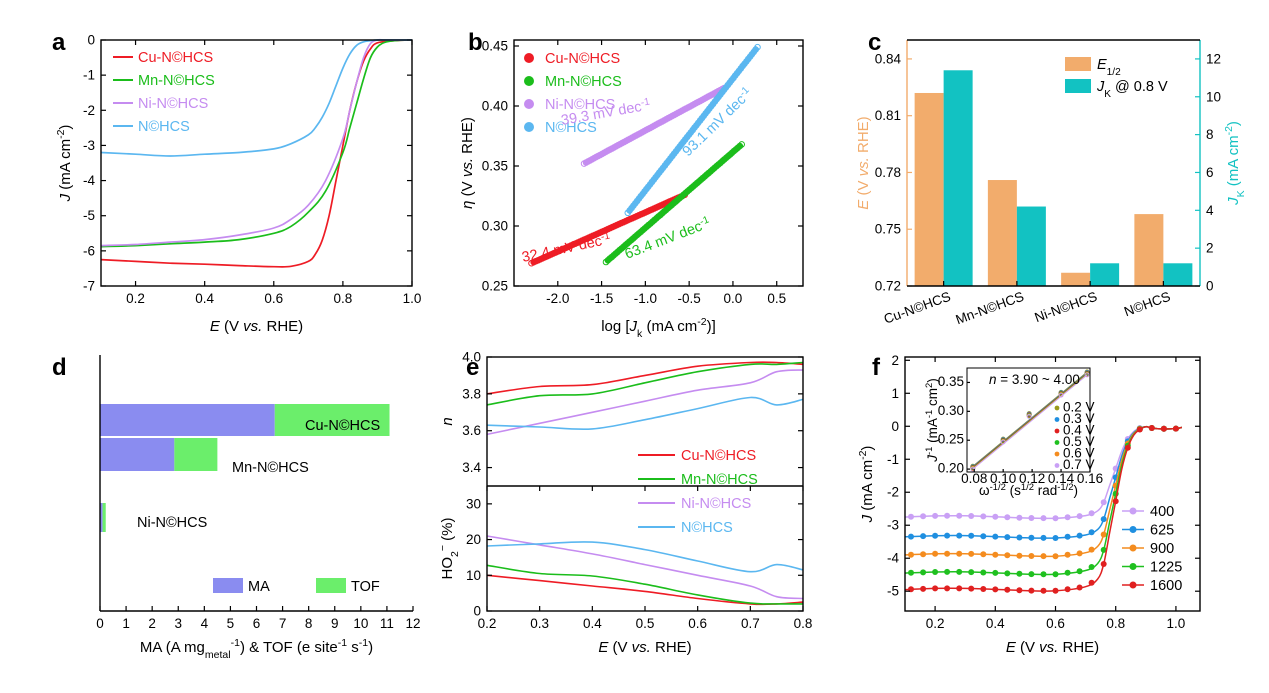 Image resolution: width=1269 pixels, height=693 pixels. I want to click on legend-label-e-3: N©HCS, so click(707, 528).